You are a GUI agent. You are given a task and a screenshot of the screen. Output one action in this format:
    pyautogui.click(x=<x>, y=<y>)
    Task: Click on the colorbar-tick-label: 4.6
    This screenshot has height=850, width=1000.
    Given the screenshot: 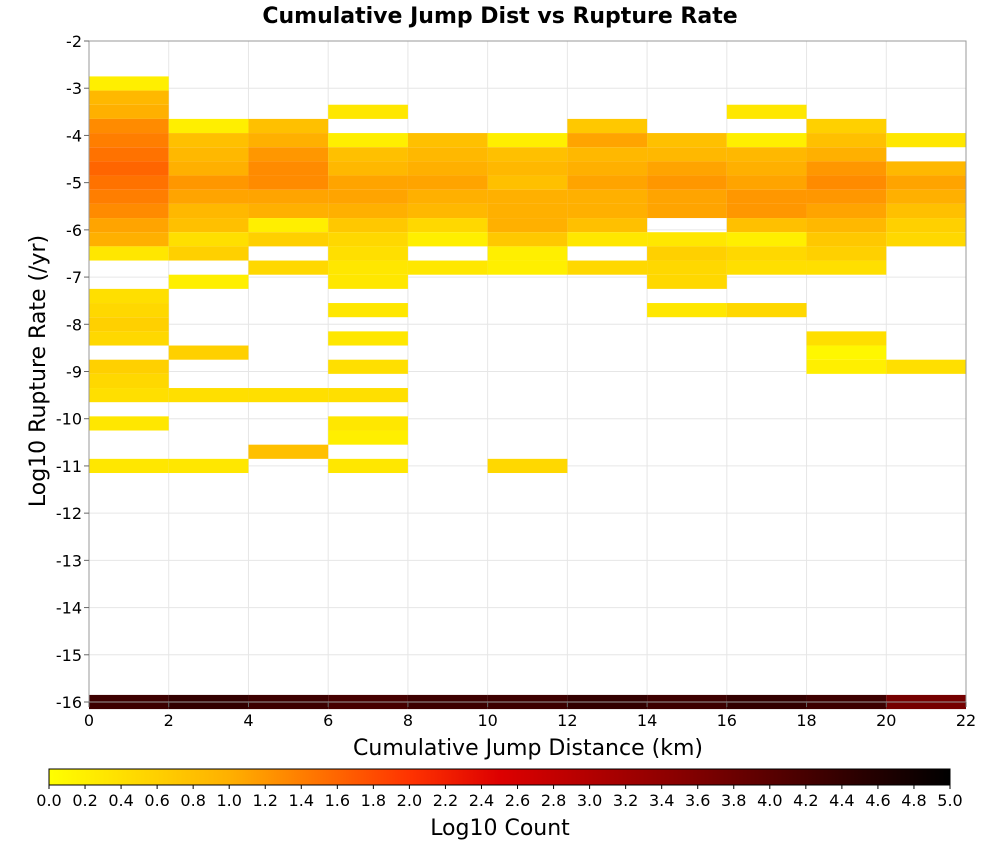 What is the action you would take?
    pyautogui.click(x=877, y=800)
    